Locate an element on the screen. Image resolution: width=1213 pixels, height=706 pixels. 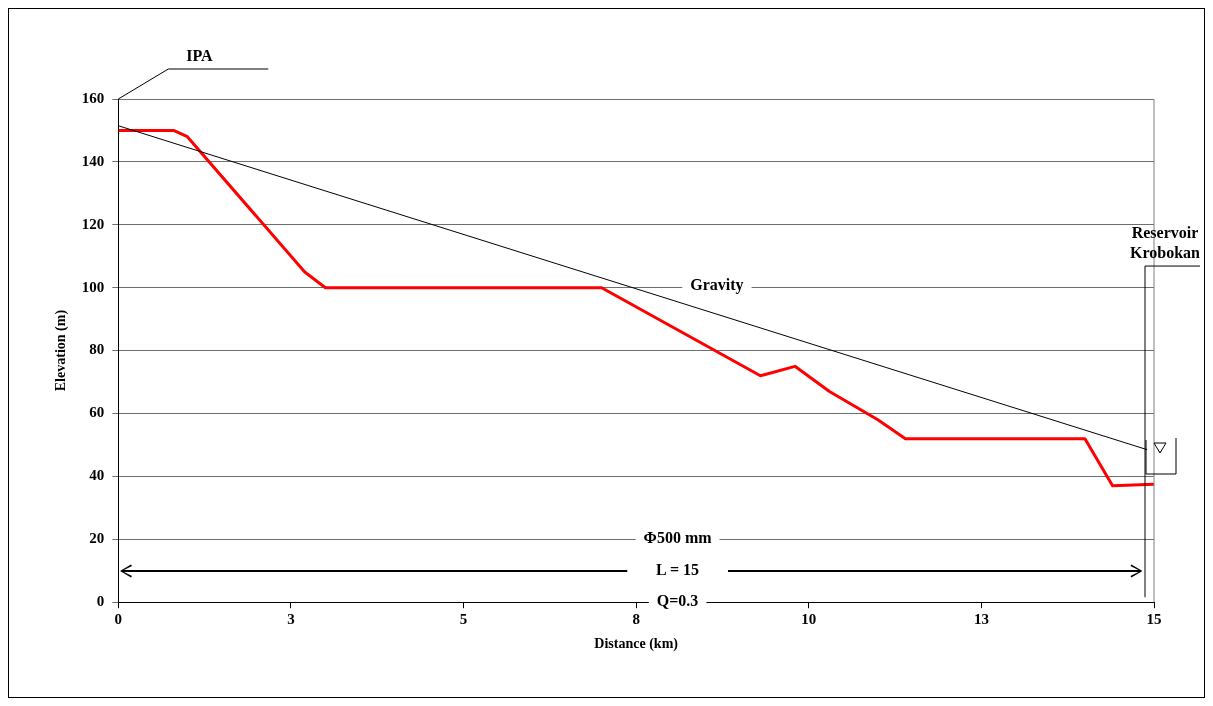
annotation: Q=0.3 is located at coordinates (677, 601).